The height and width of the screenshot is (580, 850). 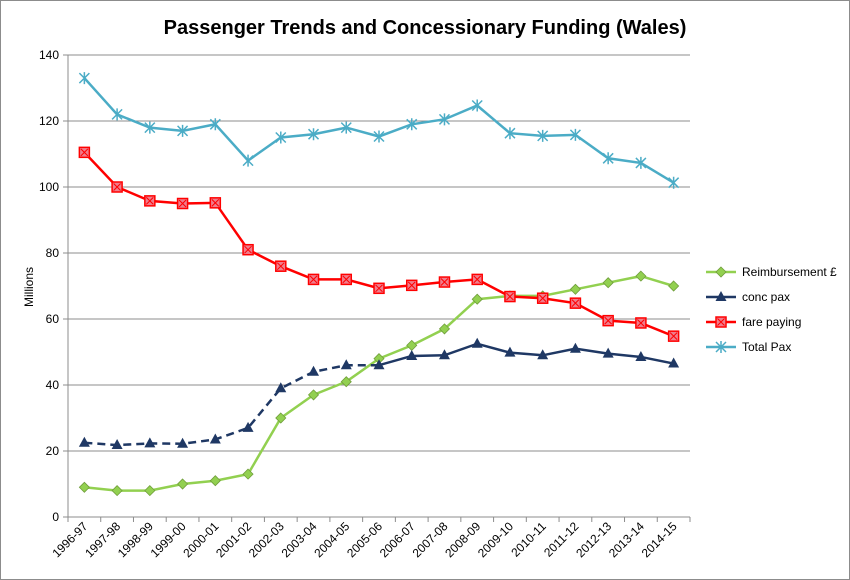 I want to click on legend-label: Reimbursement £, so click(x=789, y=272).